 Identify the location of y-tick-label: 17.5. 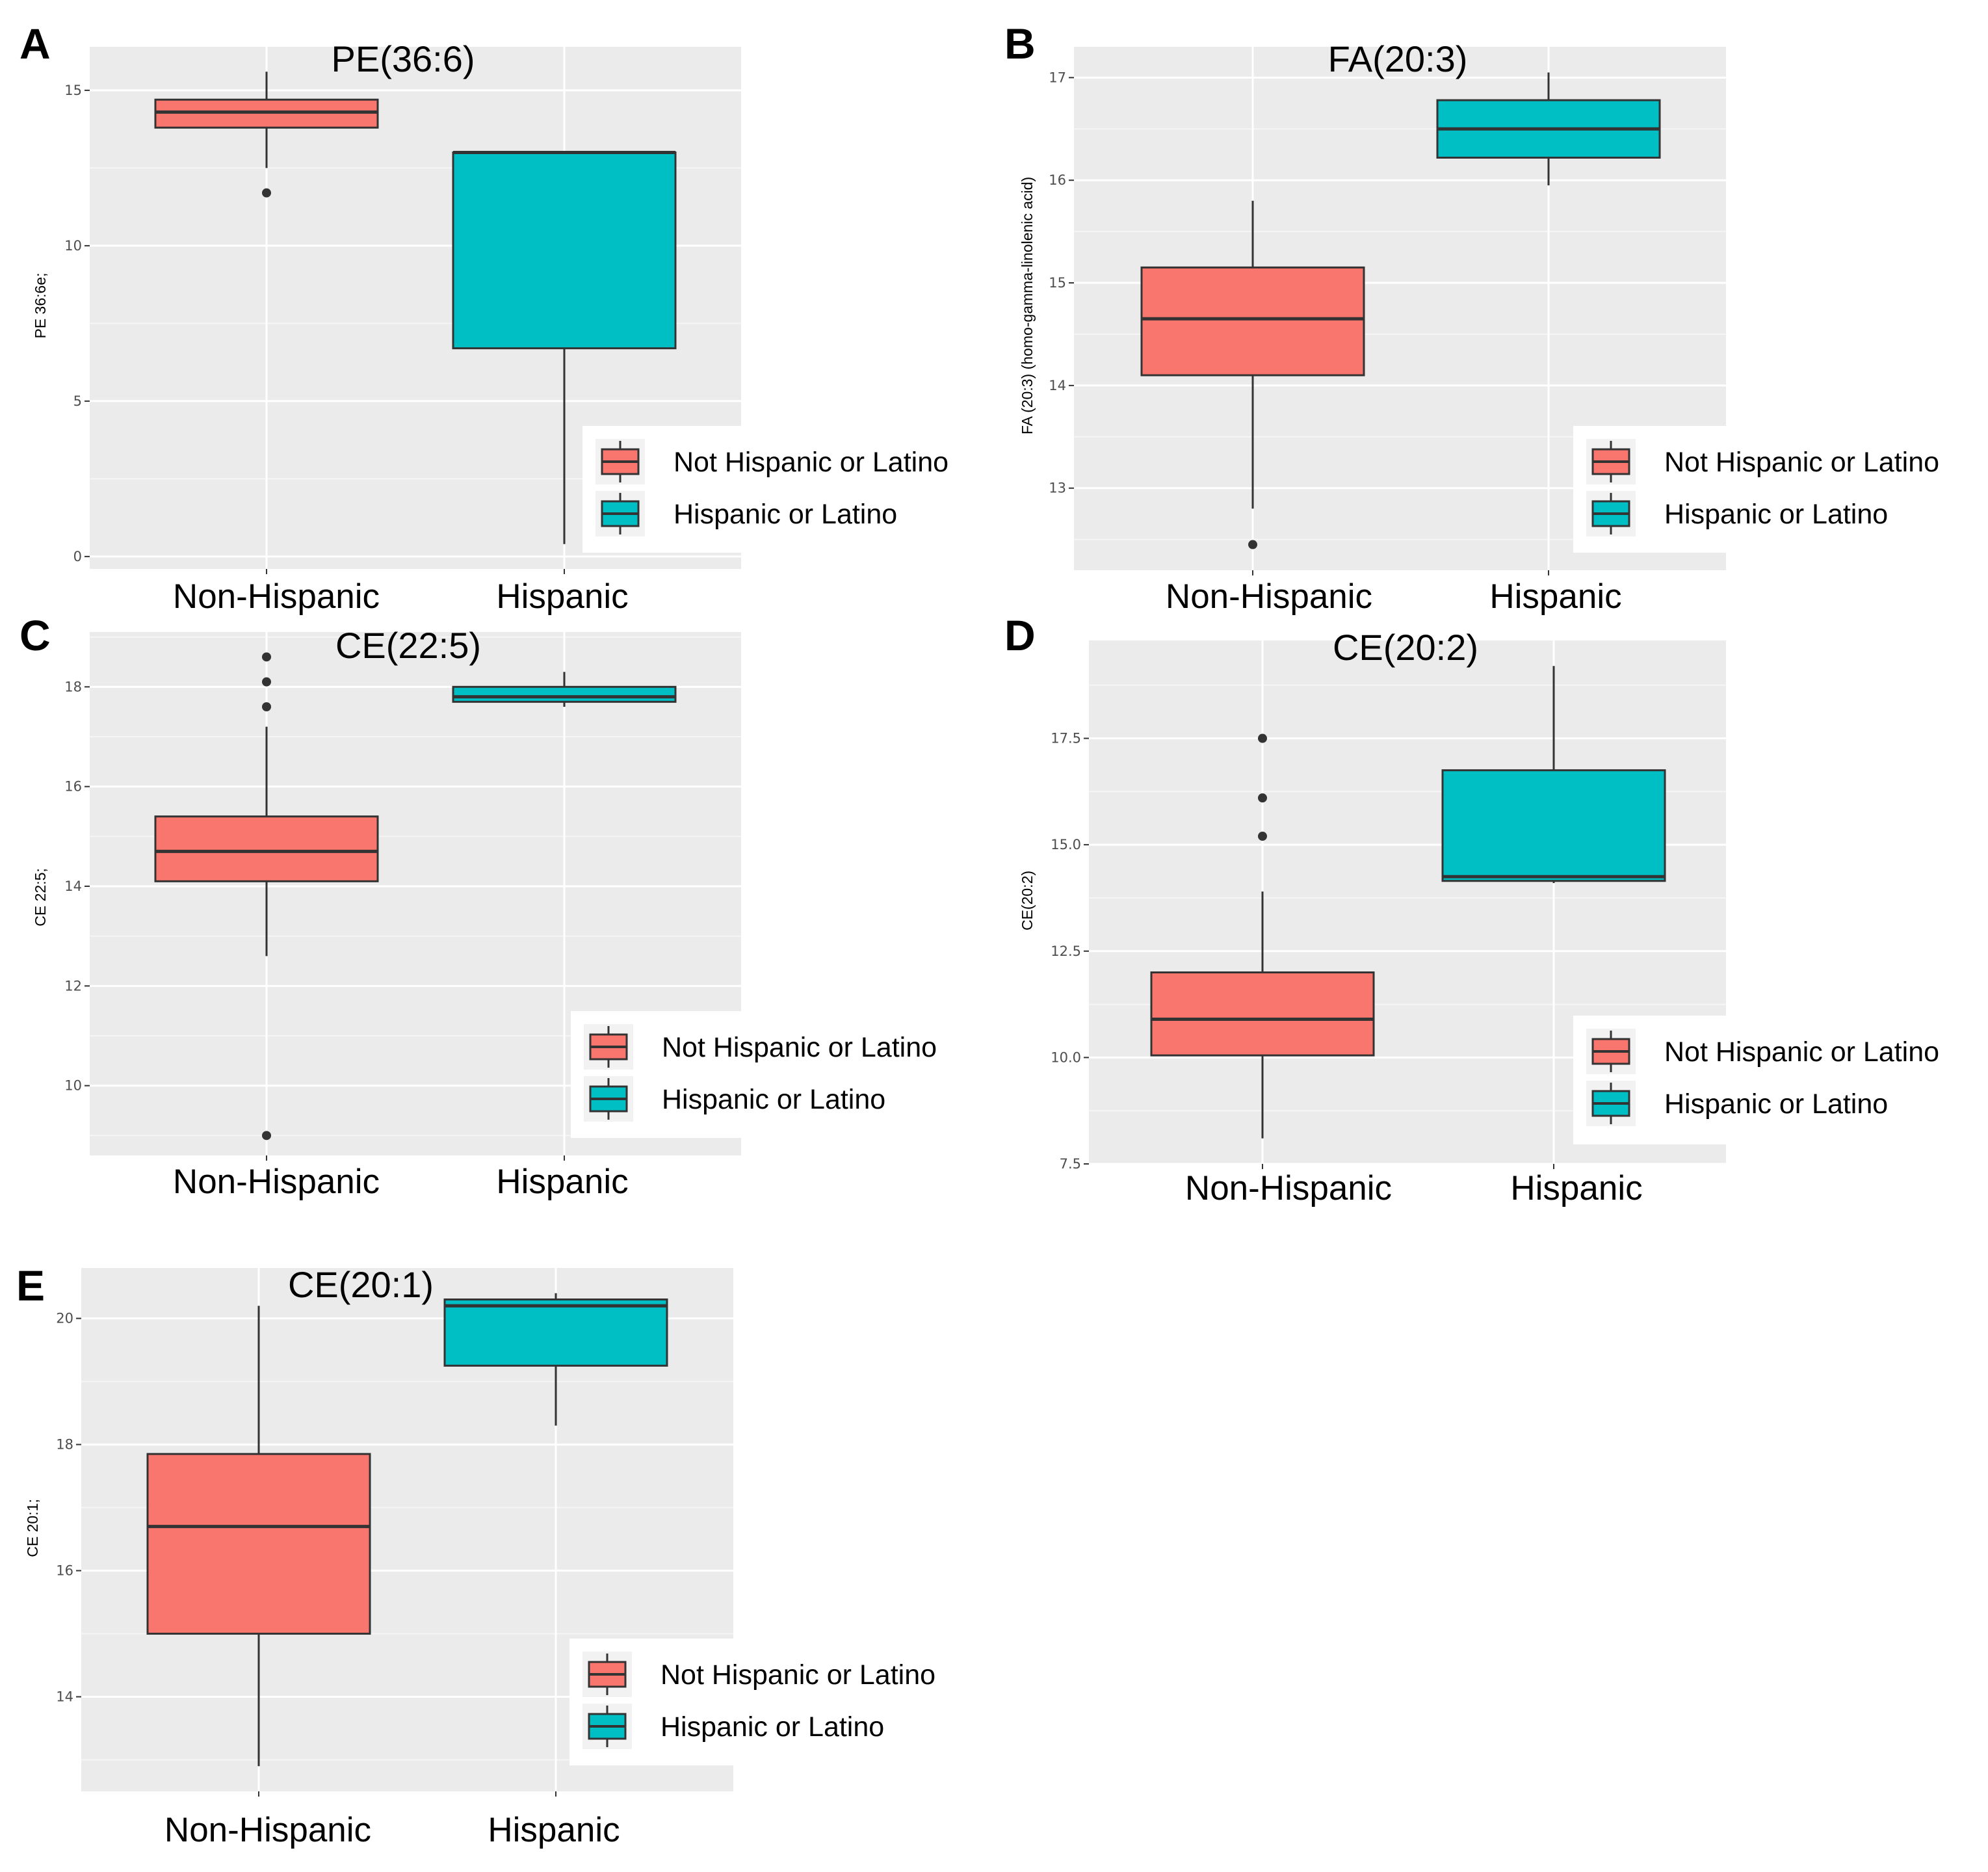
(1066, 739).